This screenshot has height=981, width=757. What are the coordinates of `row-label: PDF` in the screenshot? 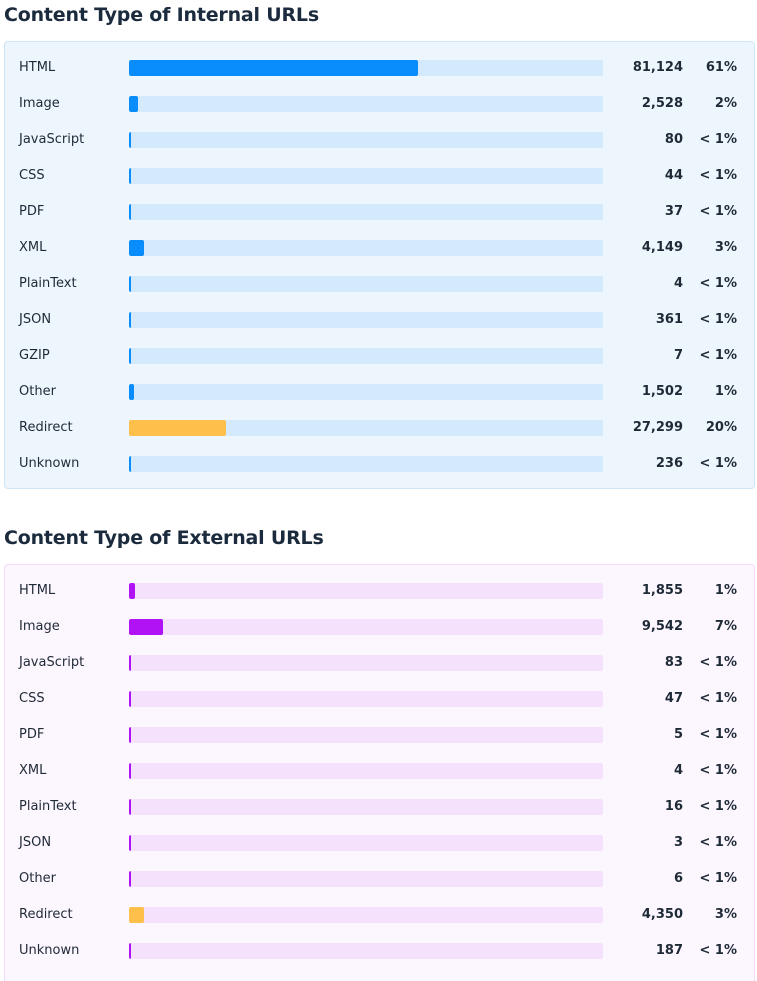 It's located at (32, 734).